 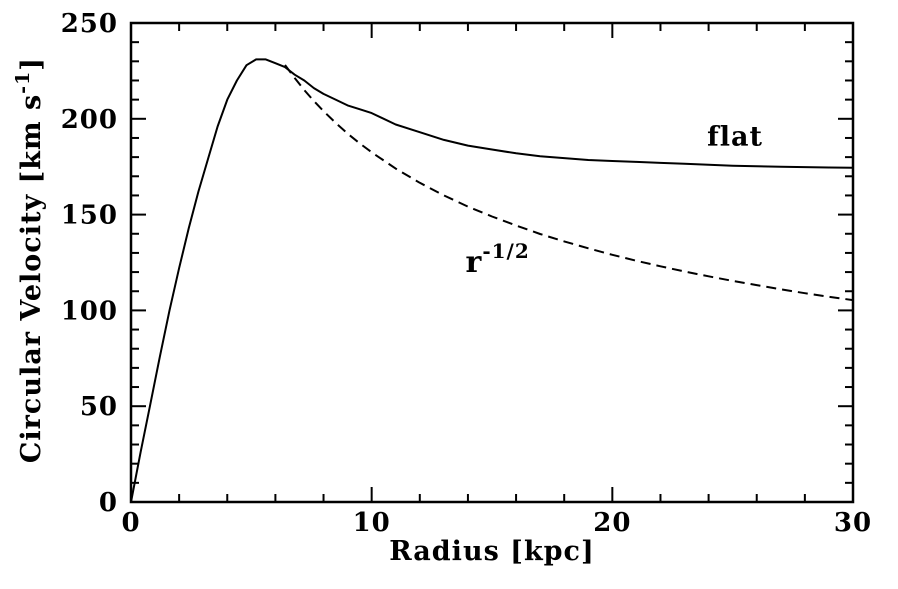 What do you see at coordinates (505, 251) in the screenshot?
I see `keplerian-label-exponent: -1/2` at bounding box center [505, 251].